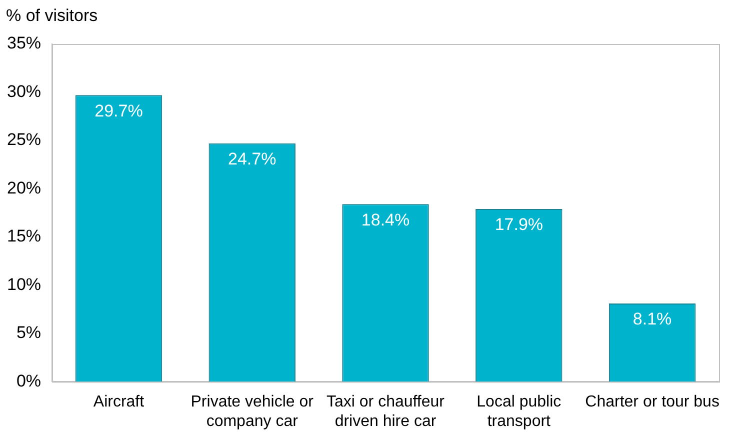  Describe the element at coordinates (119, 402) in the screenshot. I see `x-tick-label: Aircraft` at that location.